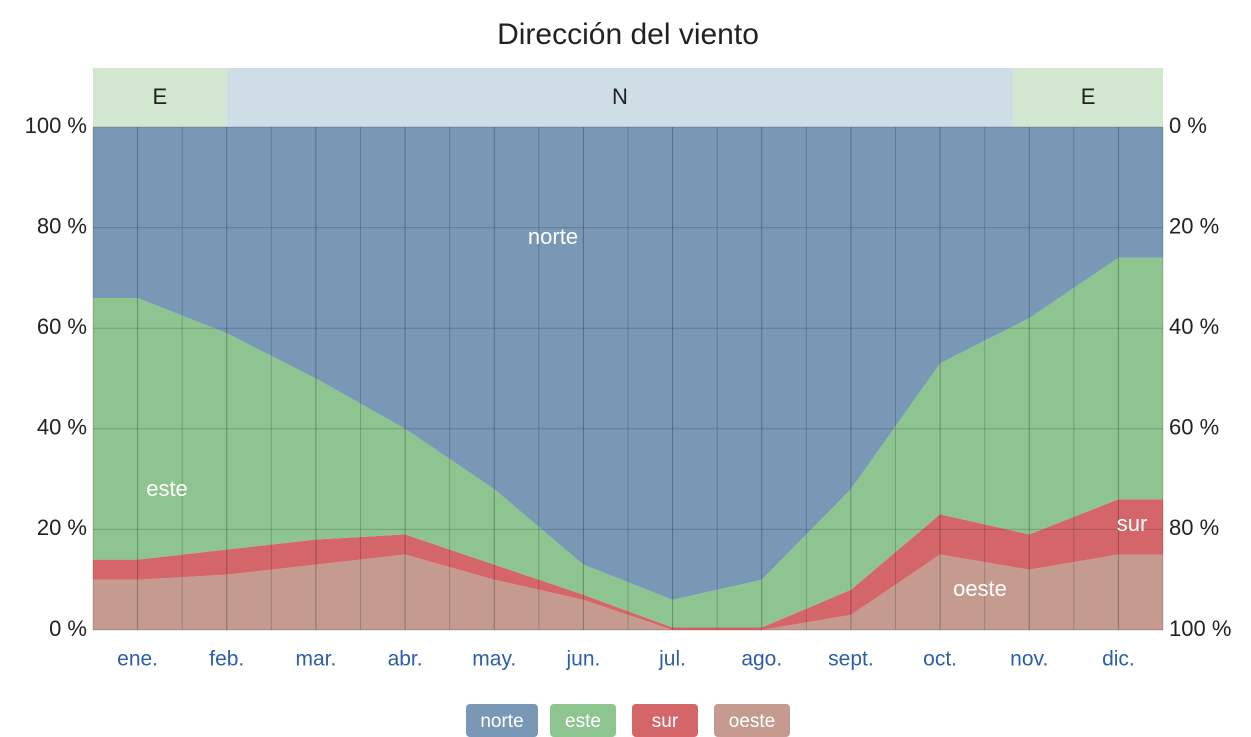 This screenshot has height=737, width=1251. Describe the element at coordinates (405, 659) in the screenshot. I see `x-tick-label: abr.` at that location.